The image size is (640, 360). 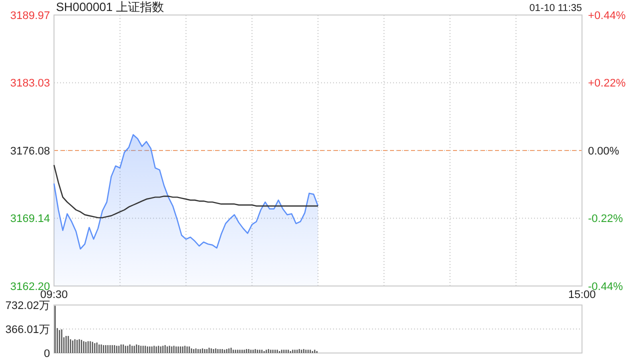 I want to click on y2-tick-label: 0.00%, so click(x=604, y=151).